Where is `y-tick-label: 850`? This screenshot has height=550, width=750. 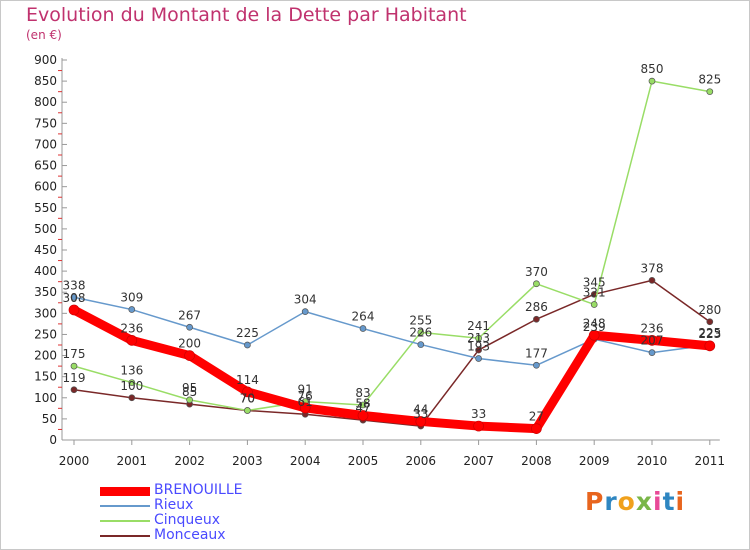 y-tick-label: 850 is located at coordinates (45, 81).